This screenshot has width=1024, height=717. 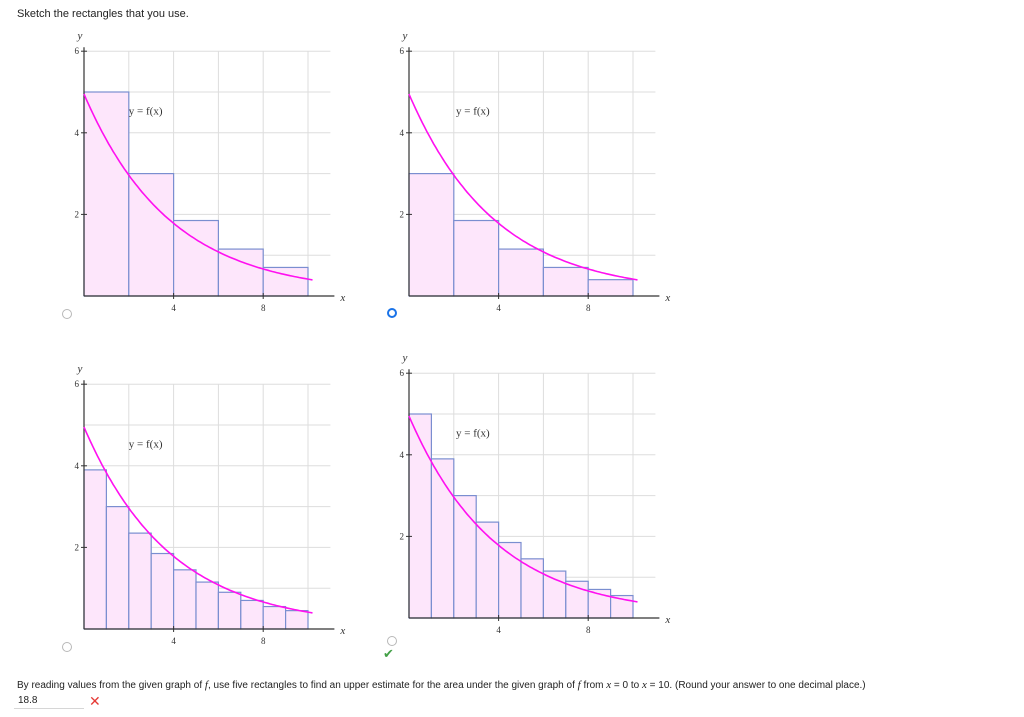 I want to click on question-eq1: = 0 to, so click(x=627, y=685).